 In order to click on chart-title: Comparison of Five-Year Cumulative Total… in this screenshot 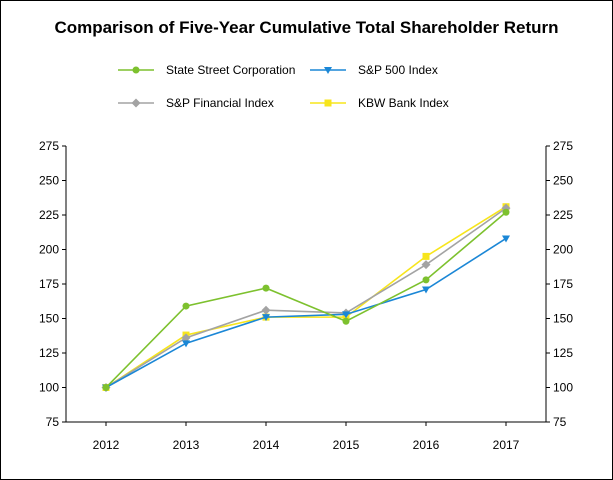, I will do `click(306, 27)`.